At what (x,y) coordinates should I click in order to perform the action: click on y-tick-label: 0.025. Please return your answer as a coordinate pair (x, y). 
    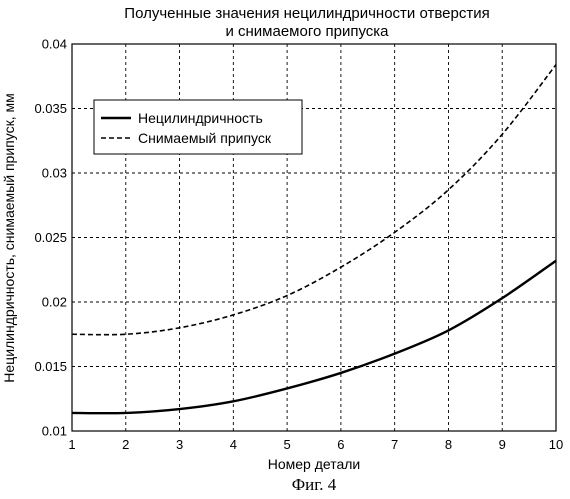
    Looking at the image, I should click on (50, 237).